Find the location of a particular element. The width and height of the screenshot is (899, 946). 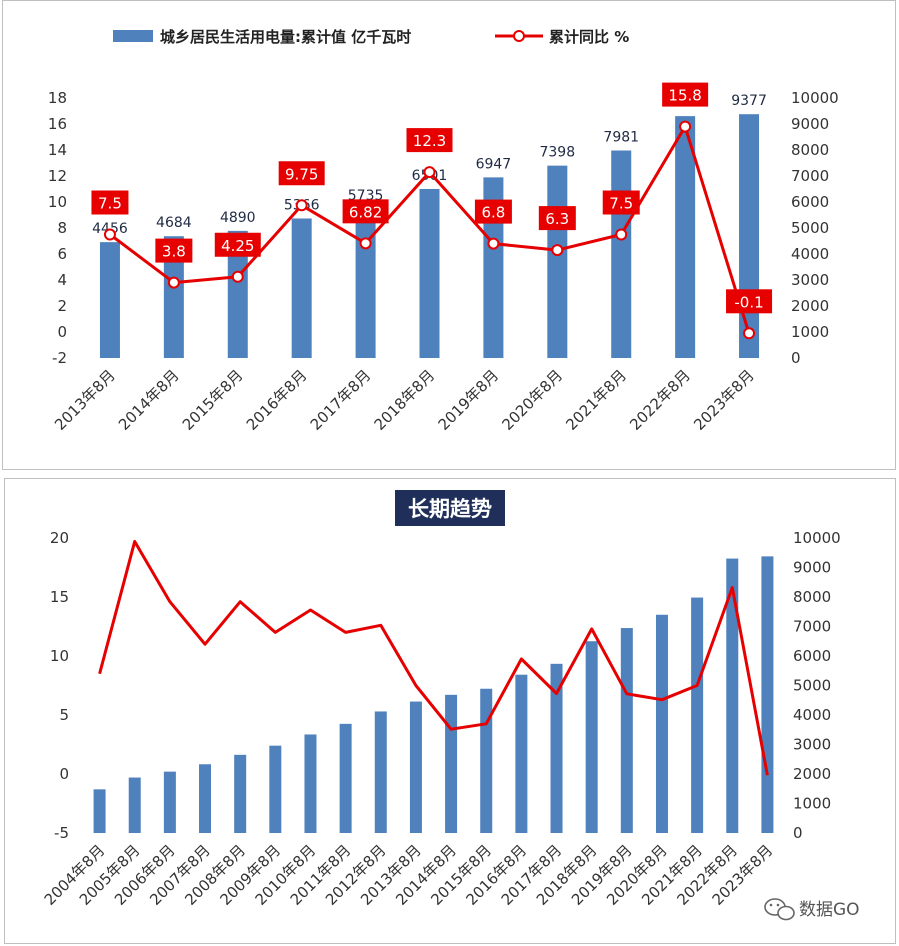

category-label: 2022年8月 is located at coordinates (660, 400).